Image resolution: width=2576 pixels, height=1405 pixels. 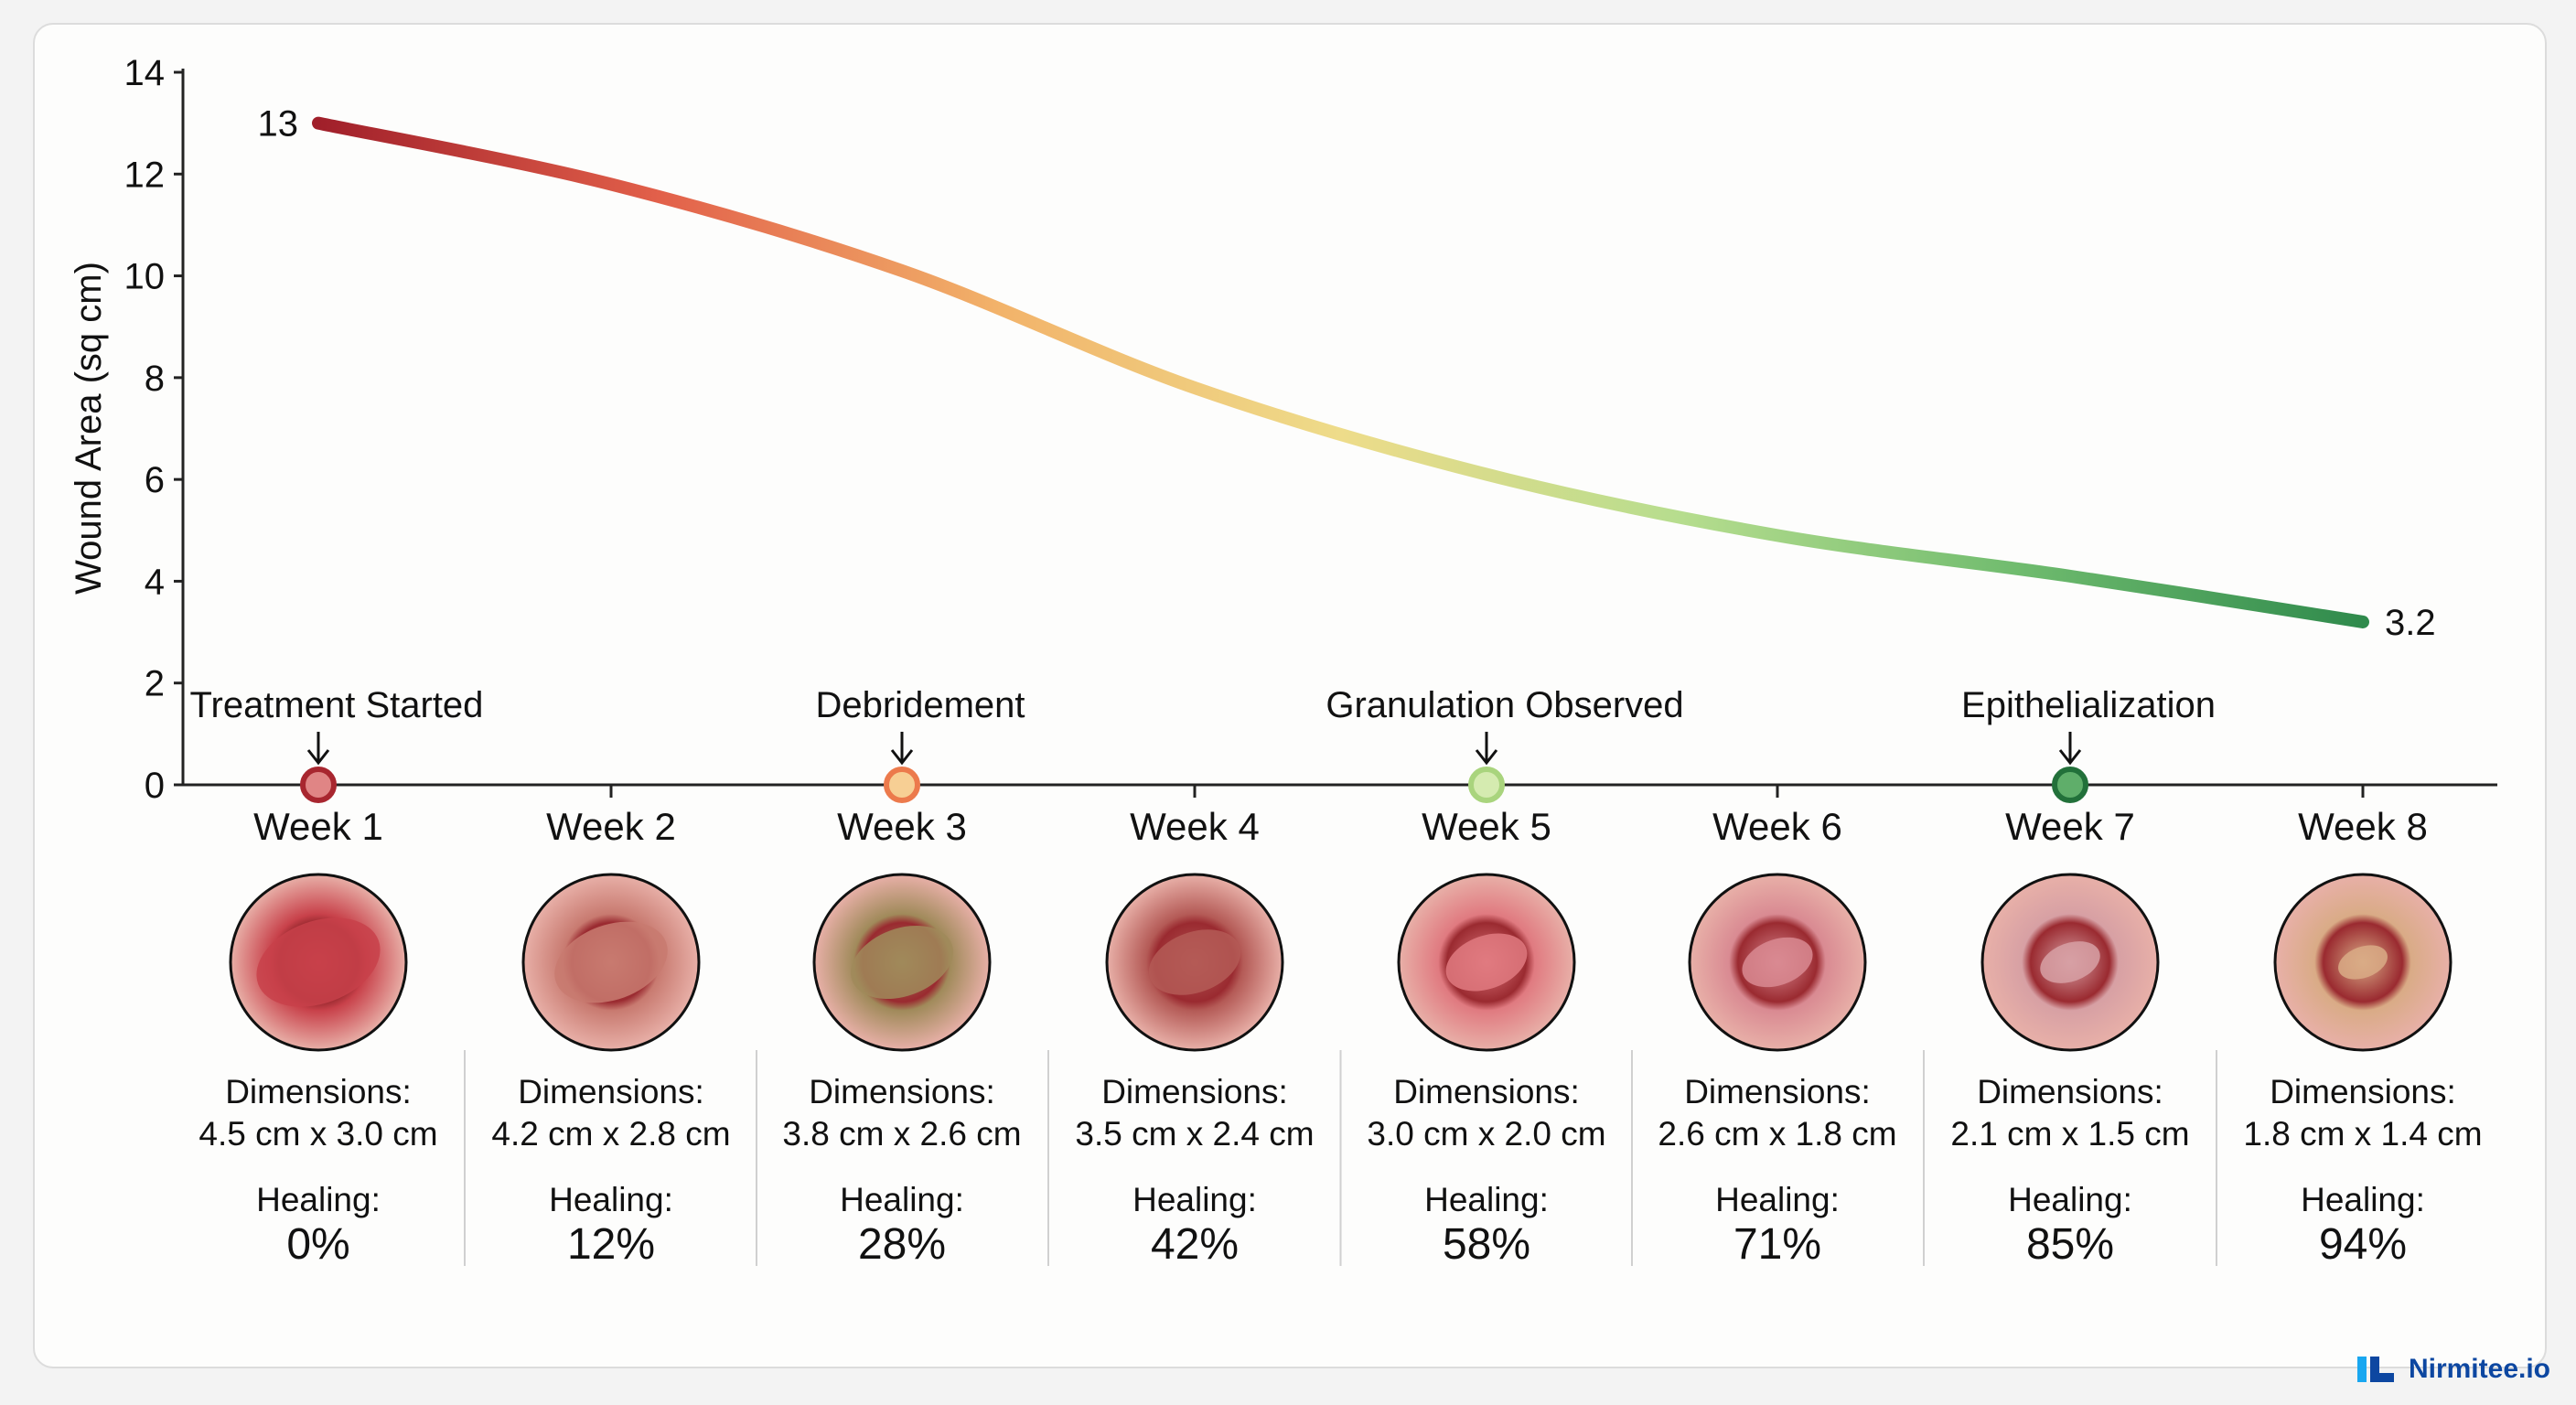 I want to click on healing-percent: 12%, so click(x=611, y=1244).